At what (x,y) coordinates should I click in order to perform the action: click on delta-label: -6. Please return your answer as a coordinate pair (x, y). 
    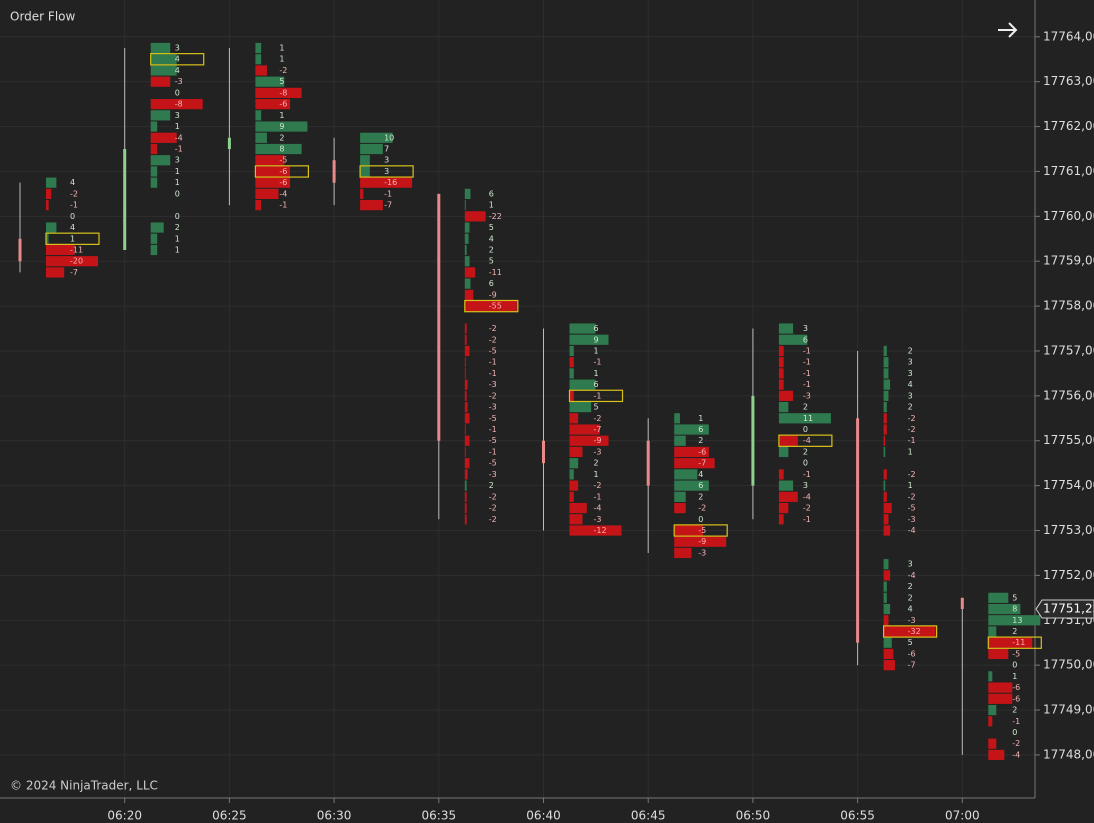
    Looking at the image, I should click on (912, 653).